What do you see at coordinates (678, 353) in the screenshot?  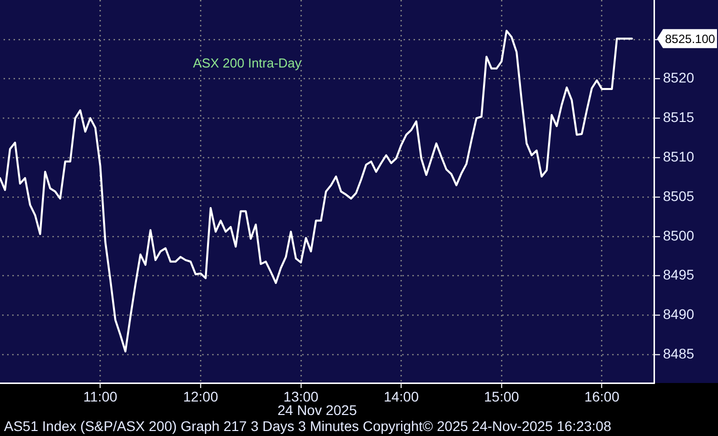 I see `y-tick-label: 8485` at bounding box center [678, 353].